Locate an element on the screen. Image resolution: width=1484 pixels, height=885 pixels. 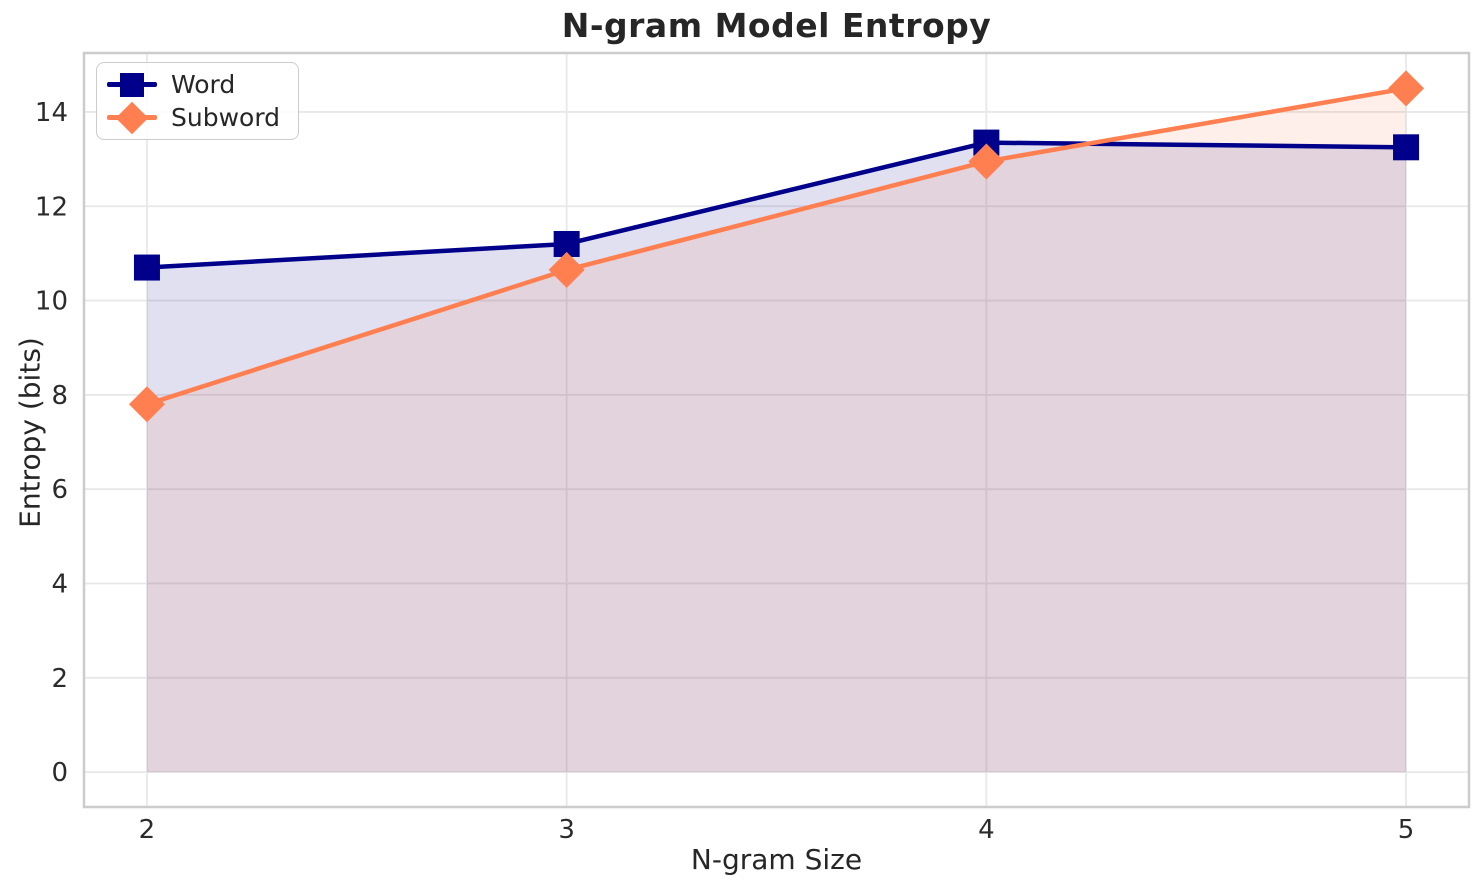
legend-item-word: Word is located at coordinates (193, 84).